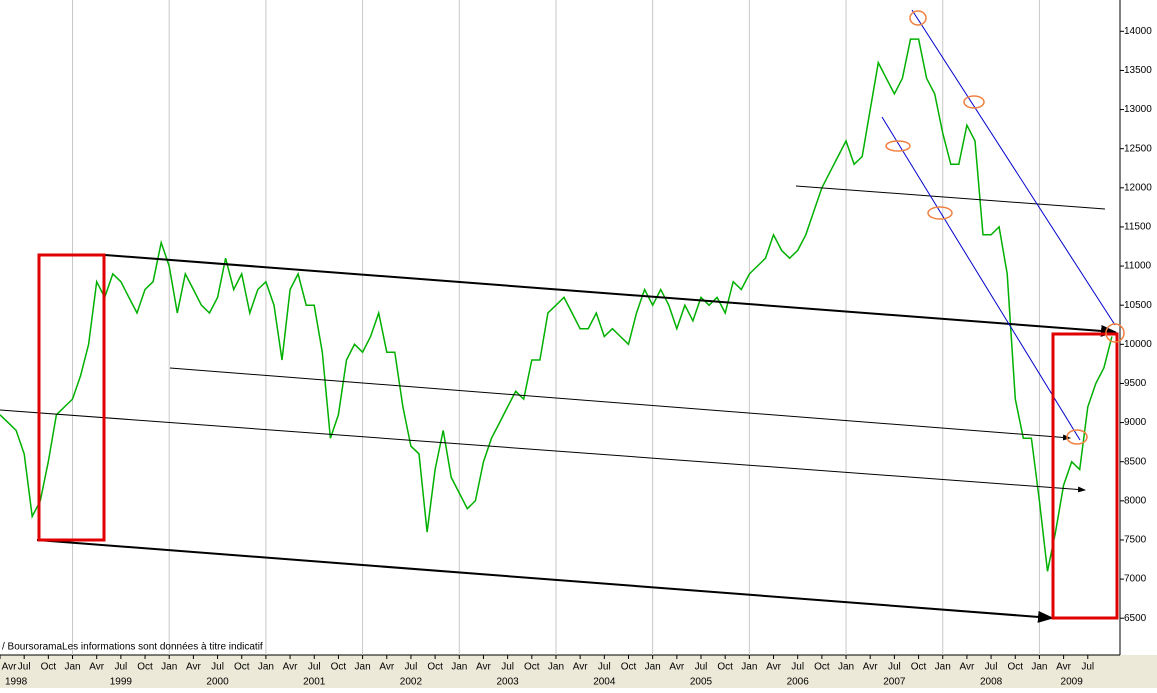 The width and height of the screenshot is (1157, 693). What do you see at coordinates (16, 682) in the screenshot?
I see `year-label: 1998` at bounding box center [16, 682].